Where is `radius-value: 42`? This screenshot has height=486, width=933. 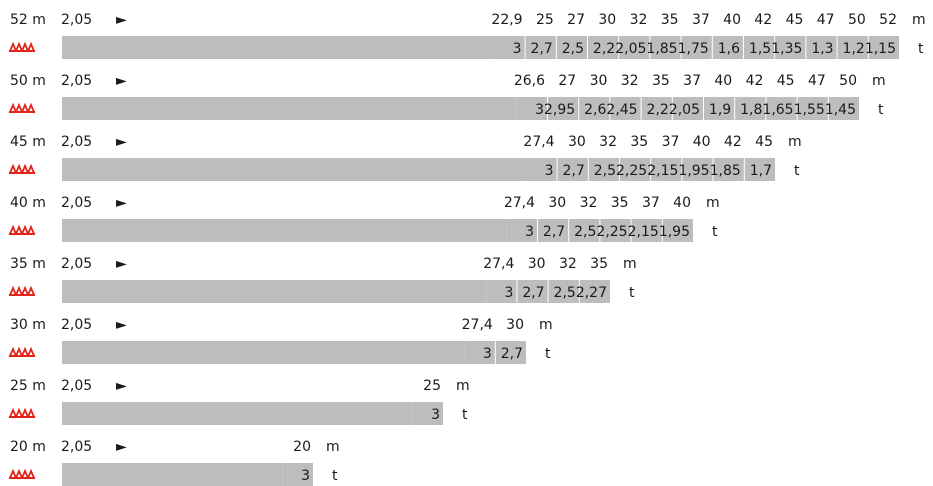 radius-value: 42 is located at coordinates (733, 142).